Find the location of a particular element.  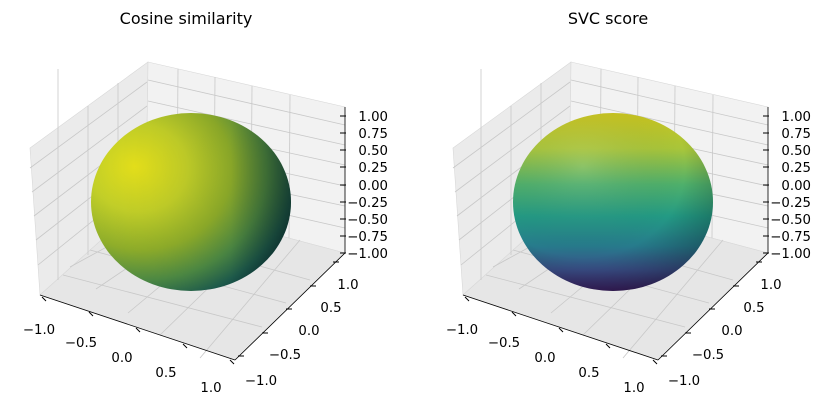

chart-title: SVC score is located at coordinates (608, 18).